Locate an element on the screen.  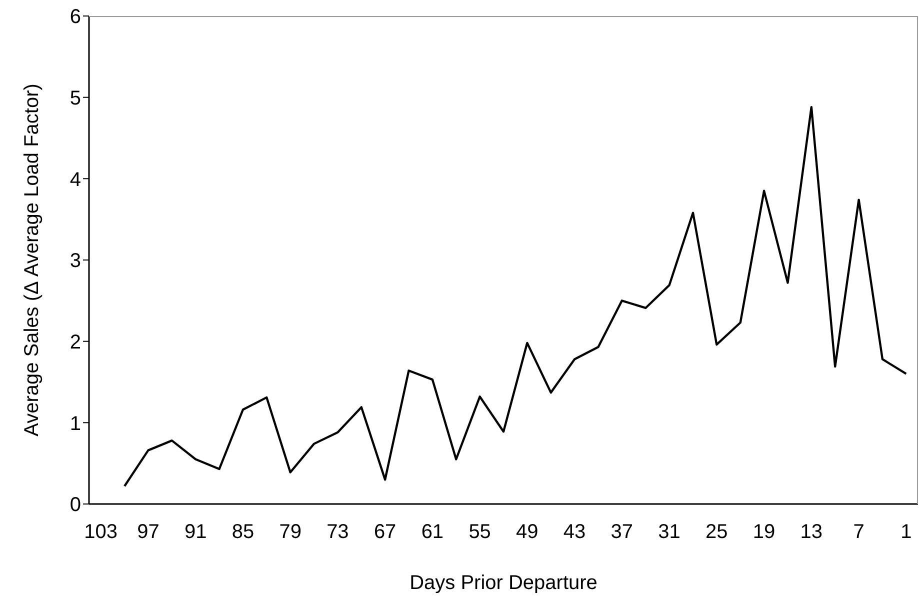
x-tick-label: 31 is located at coordinates (669, 532).